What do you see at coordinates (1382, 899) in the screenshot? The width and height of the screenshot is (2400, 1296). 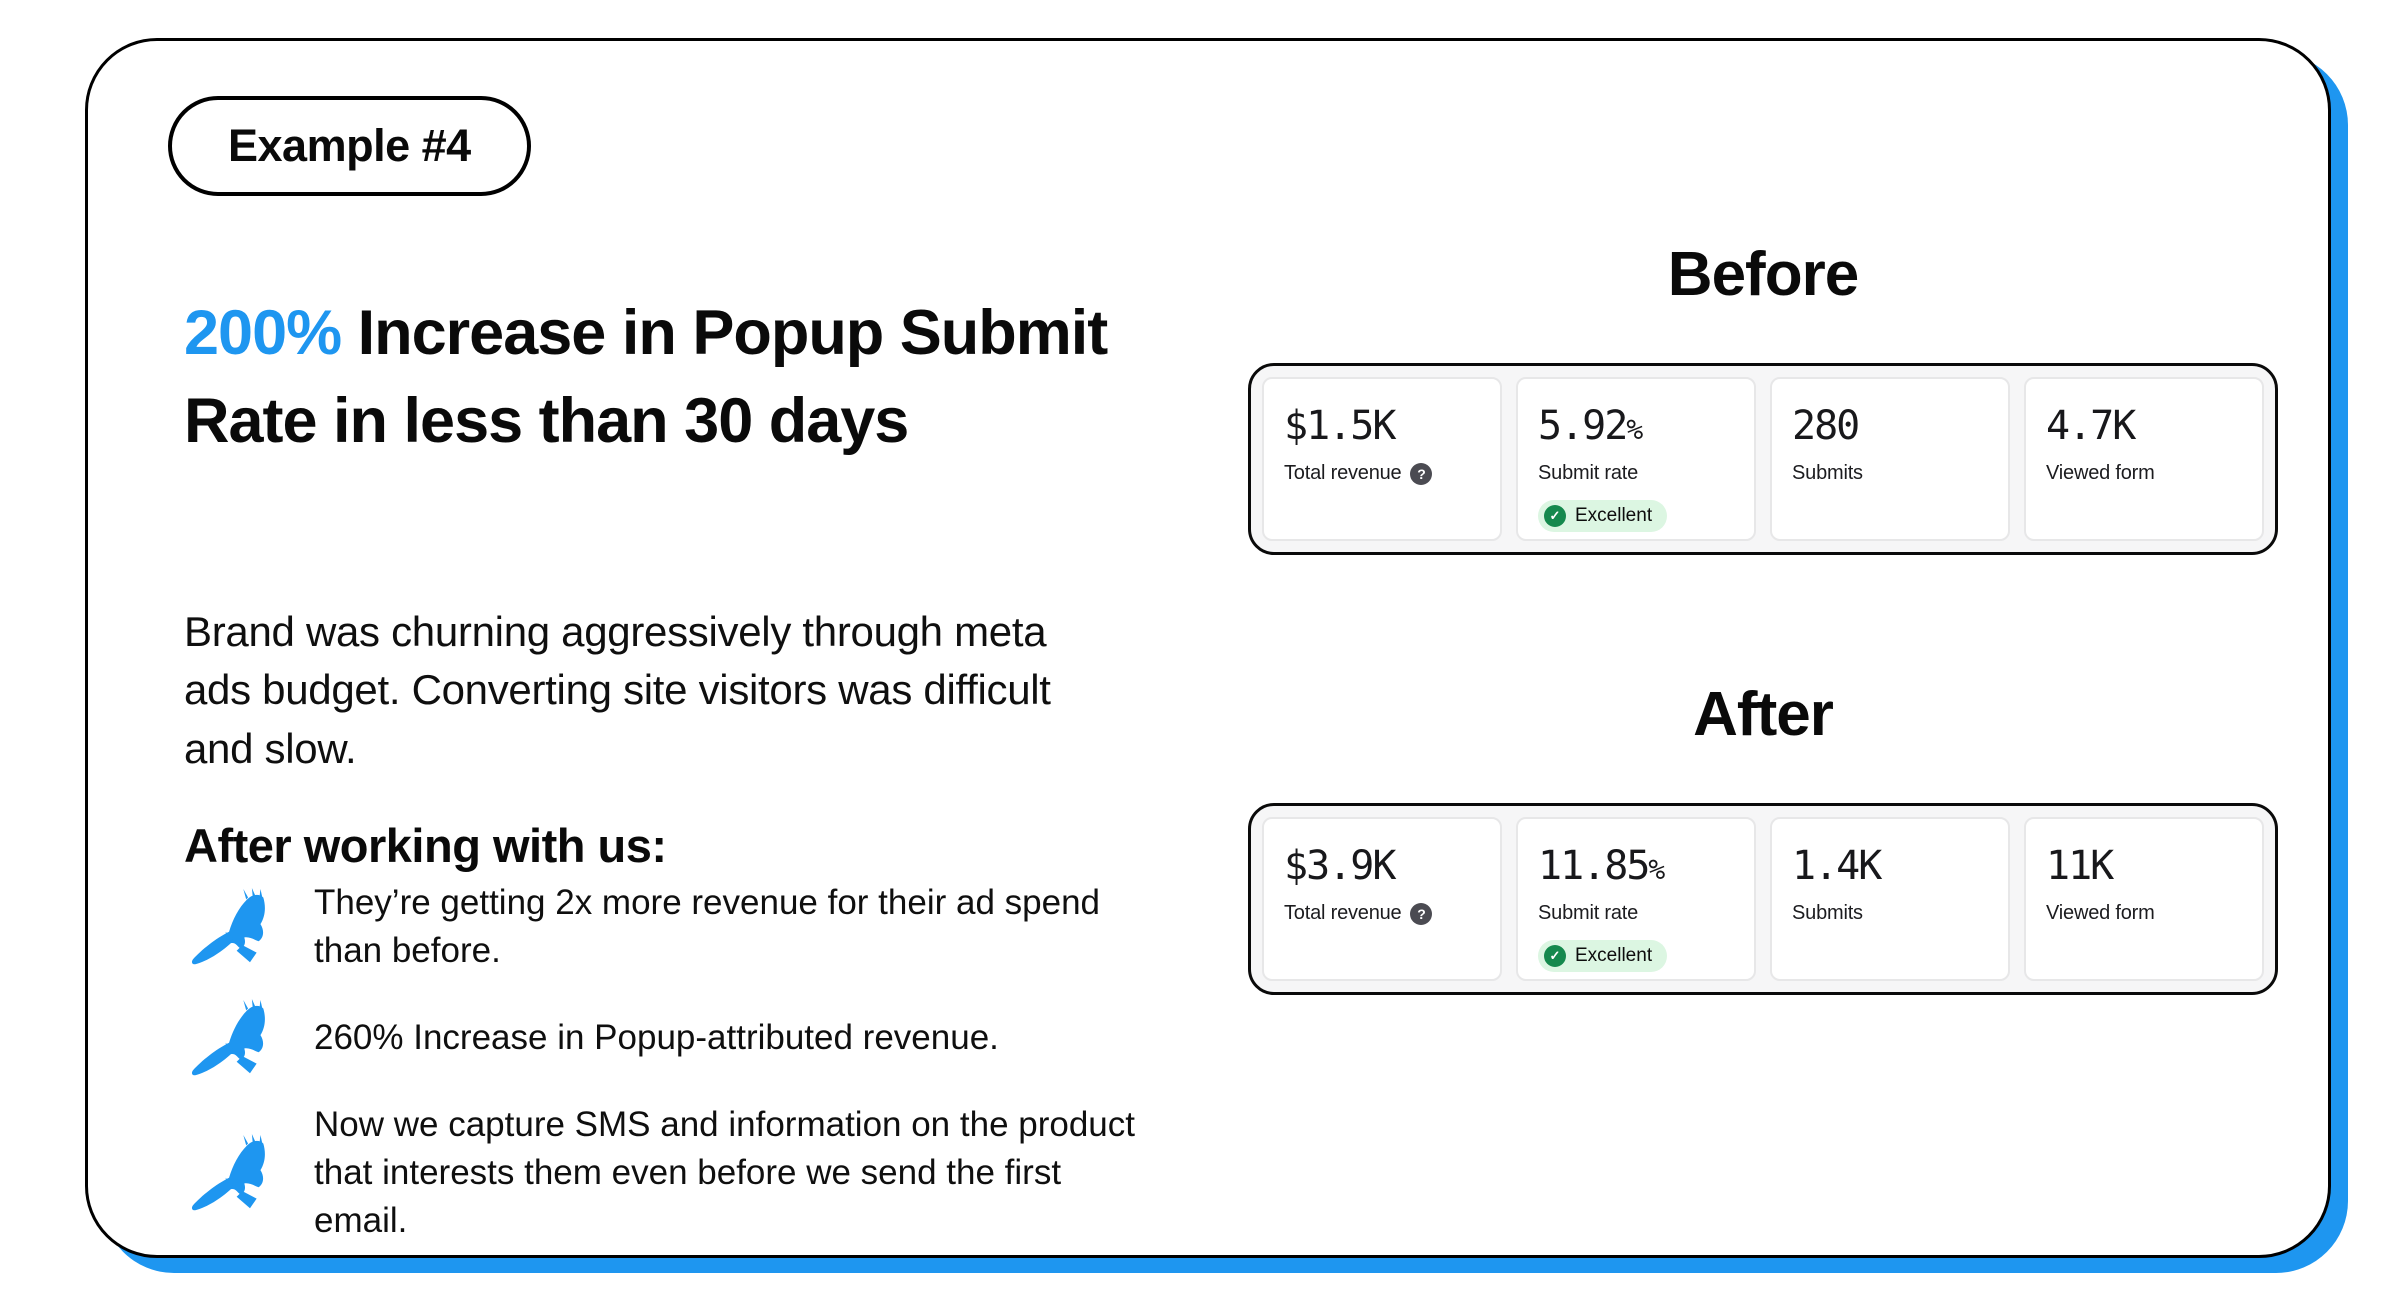 I see `metric-card-total-revenue: $3.9K Total revenue ?` at bounding box center [1382, 899].